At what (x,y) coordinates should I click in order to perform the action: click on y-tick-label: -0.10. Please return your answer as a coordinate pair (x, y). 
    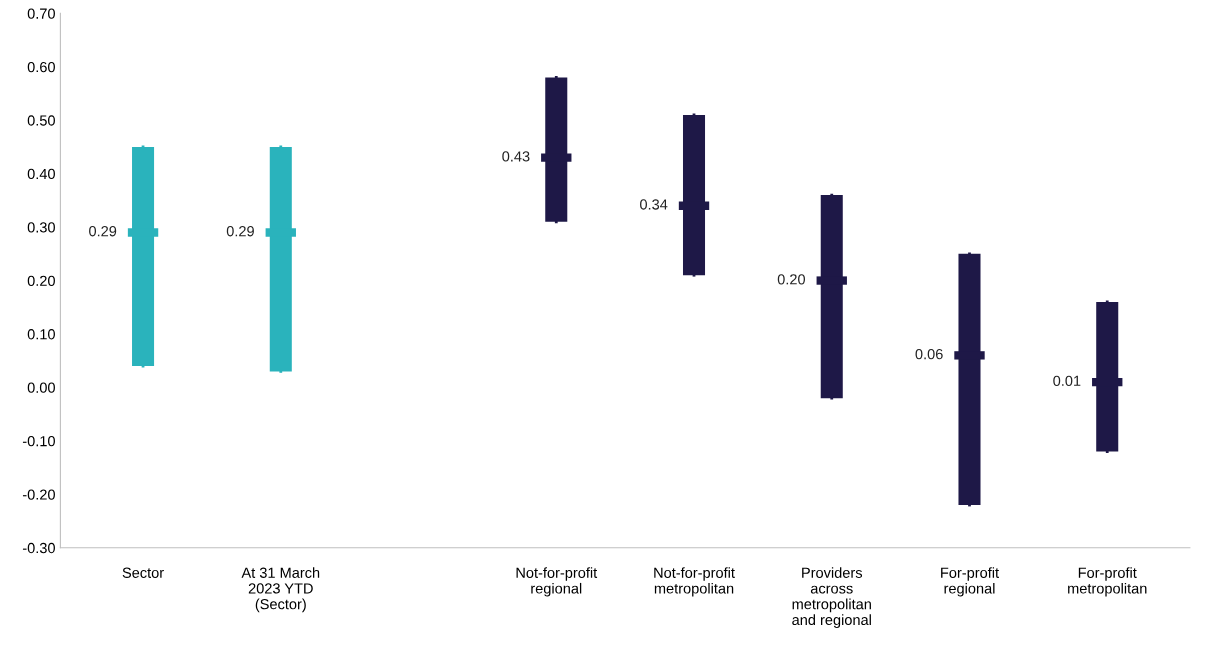
    Looking at the image, I should click on (38, 441).